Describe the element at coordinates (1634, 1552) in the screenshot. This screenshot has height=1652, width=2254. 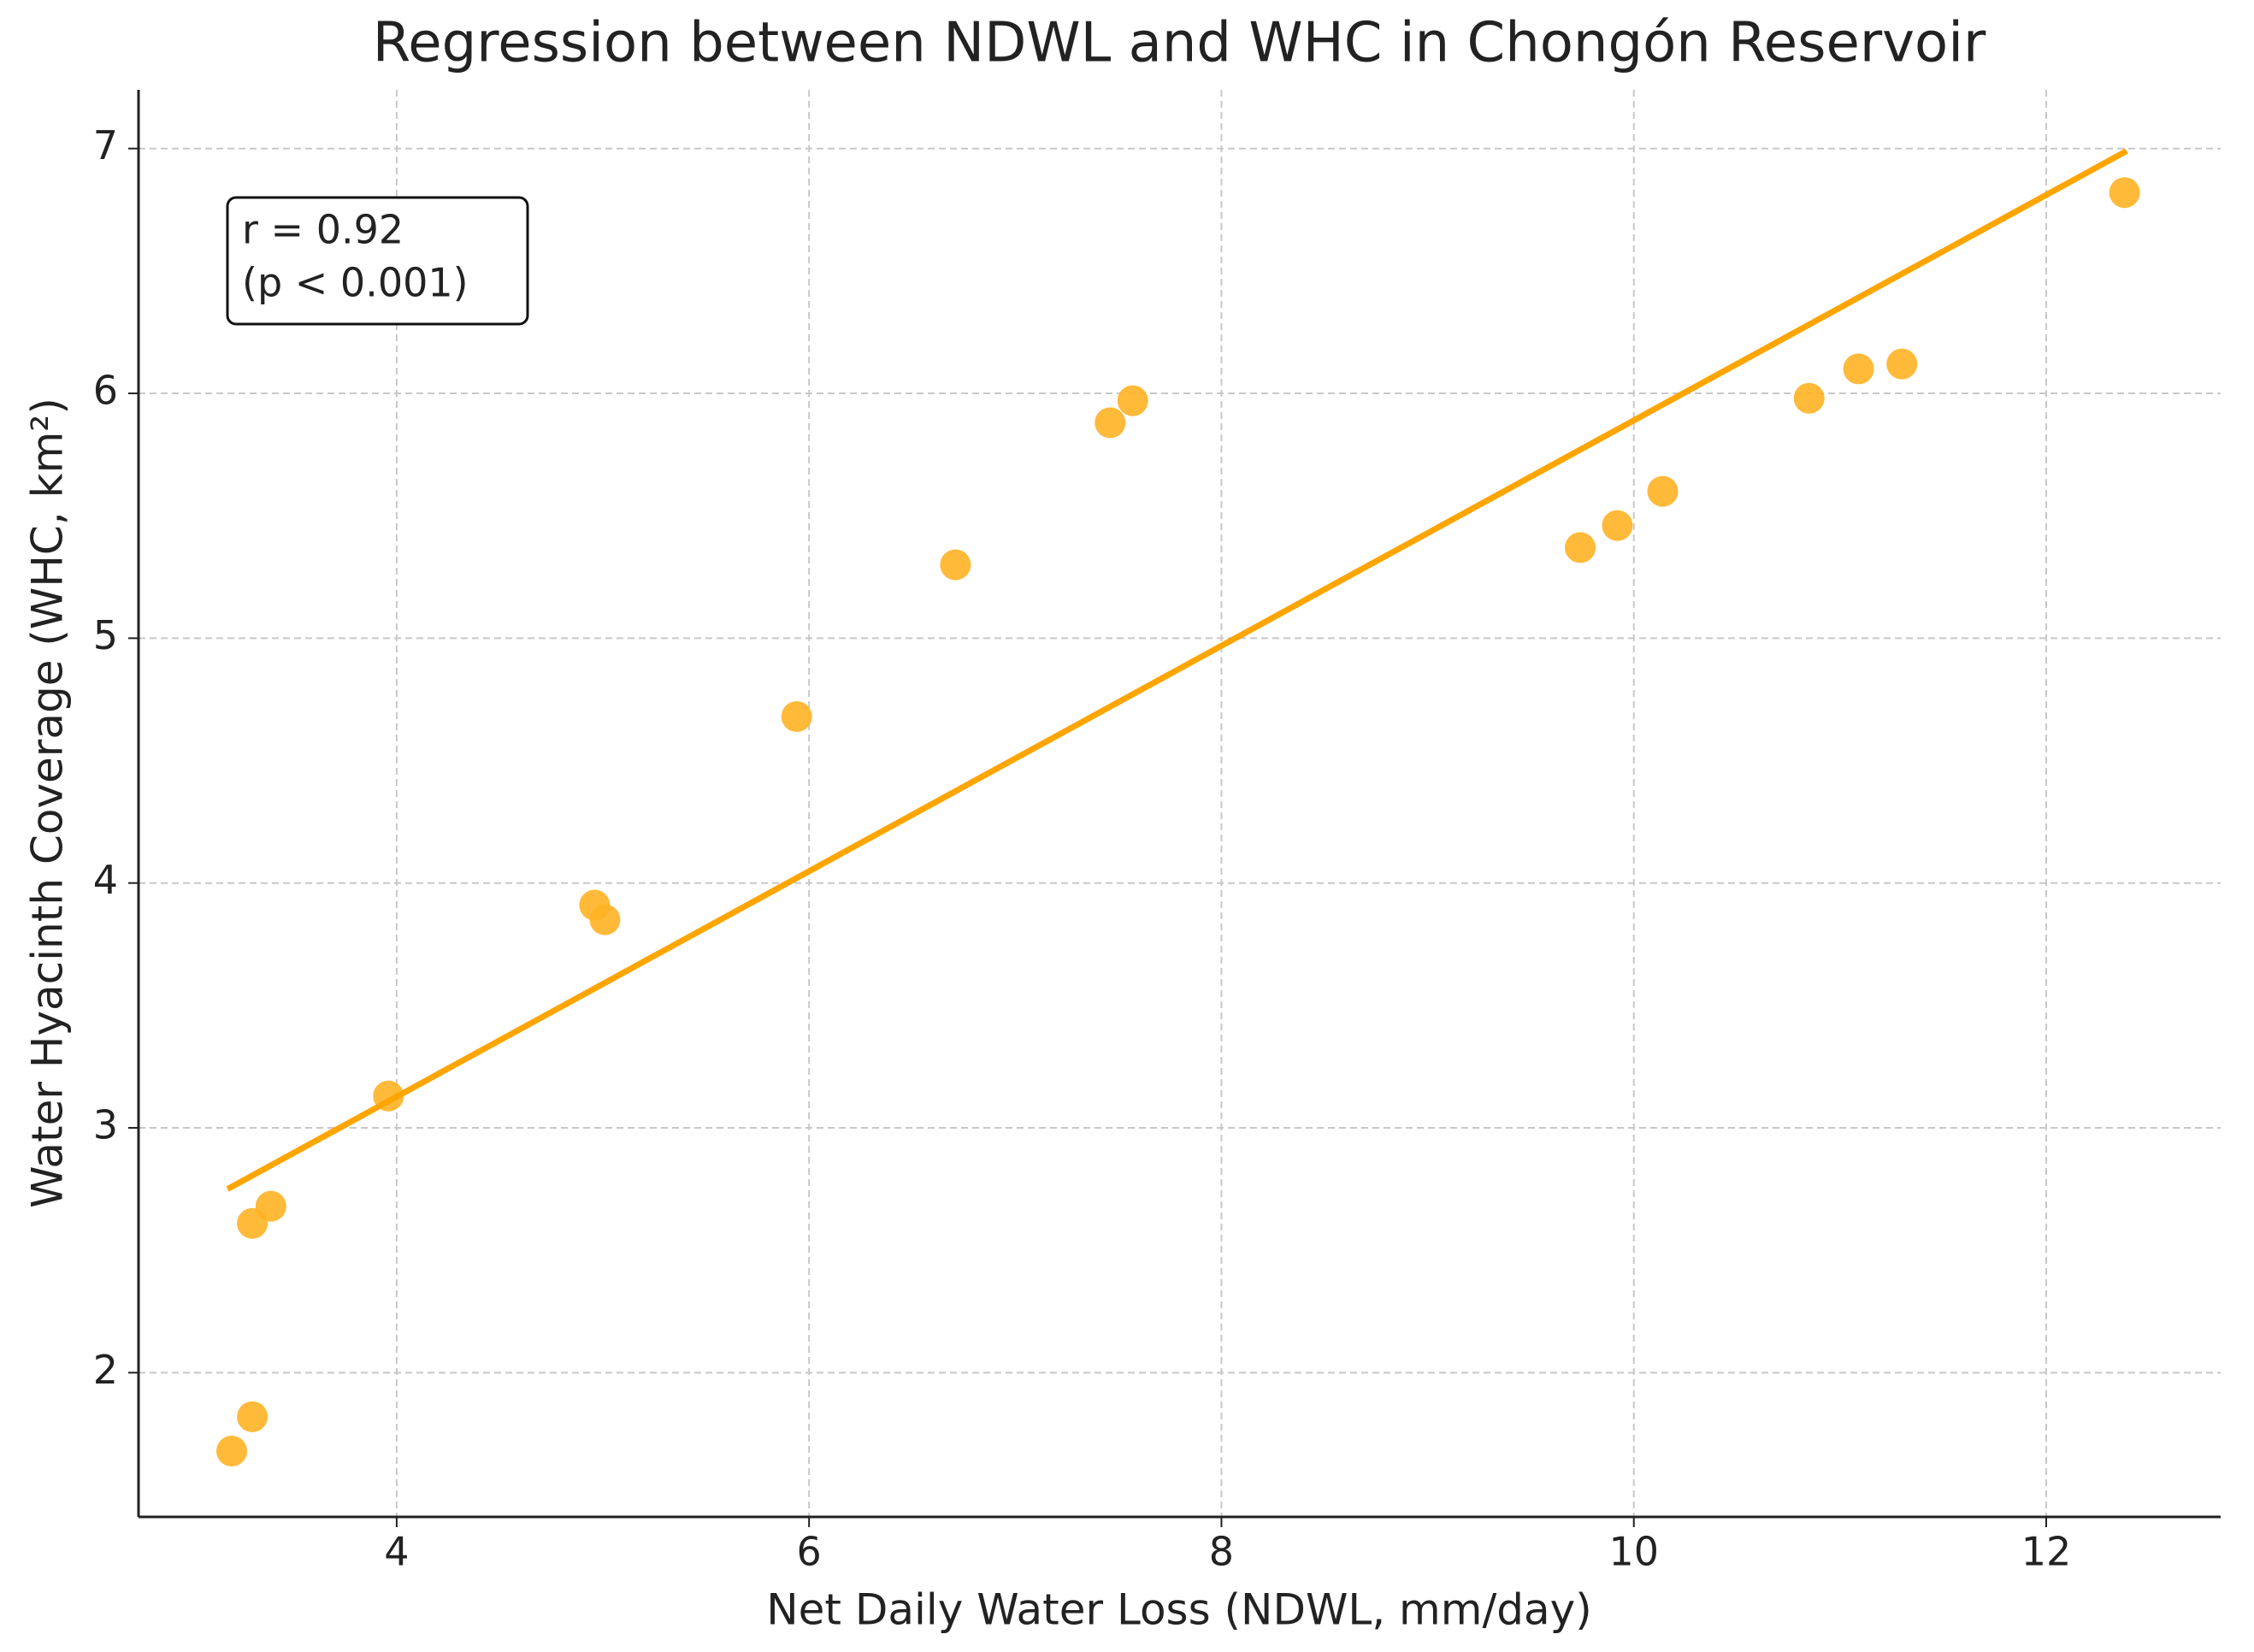
I see `x-tick-label: 10` at that location.